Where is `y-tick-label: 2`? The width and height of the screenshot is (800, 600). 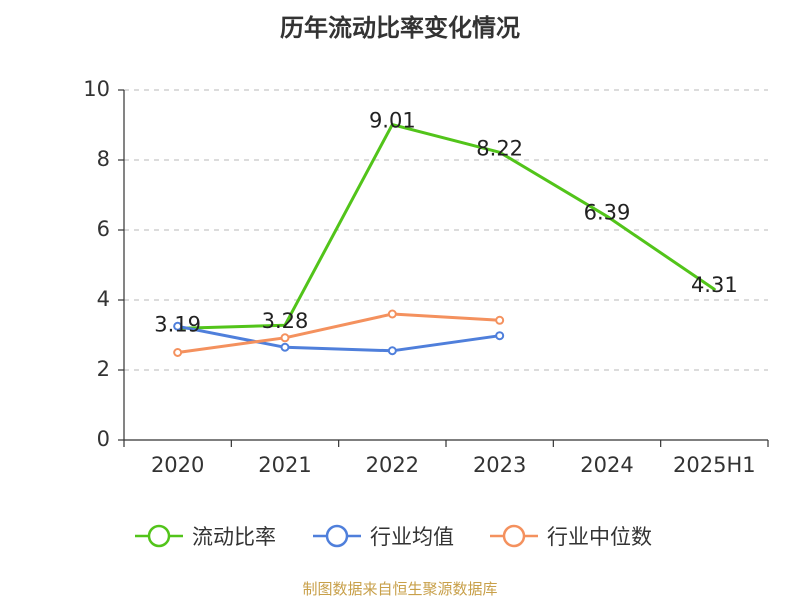
y-tick-label: 2 is located at coordinates (103, 369).